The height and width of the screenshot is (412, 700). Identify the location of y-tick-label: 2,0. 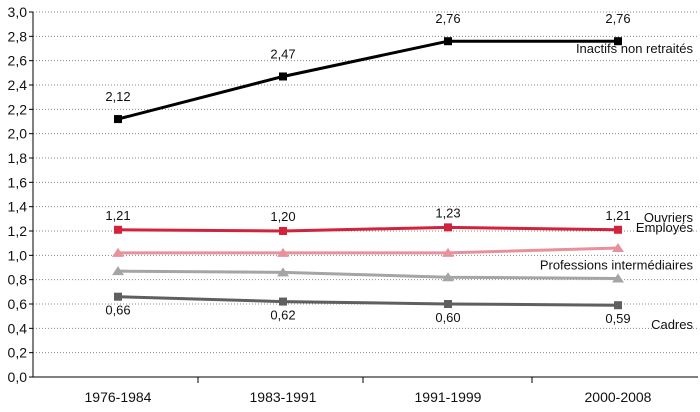
(18, 134).